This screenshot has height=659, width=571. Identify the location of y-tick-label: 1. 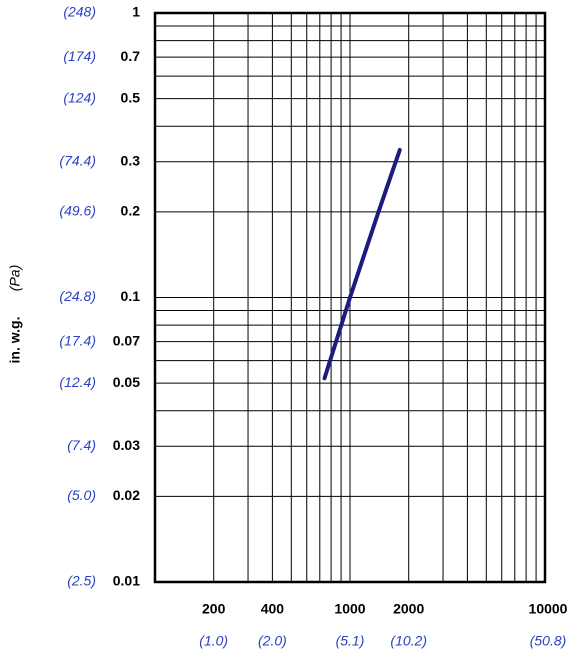
(136, 12).